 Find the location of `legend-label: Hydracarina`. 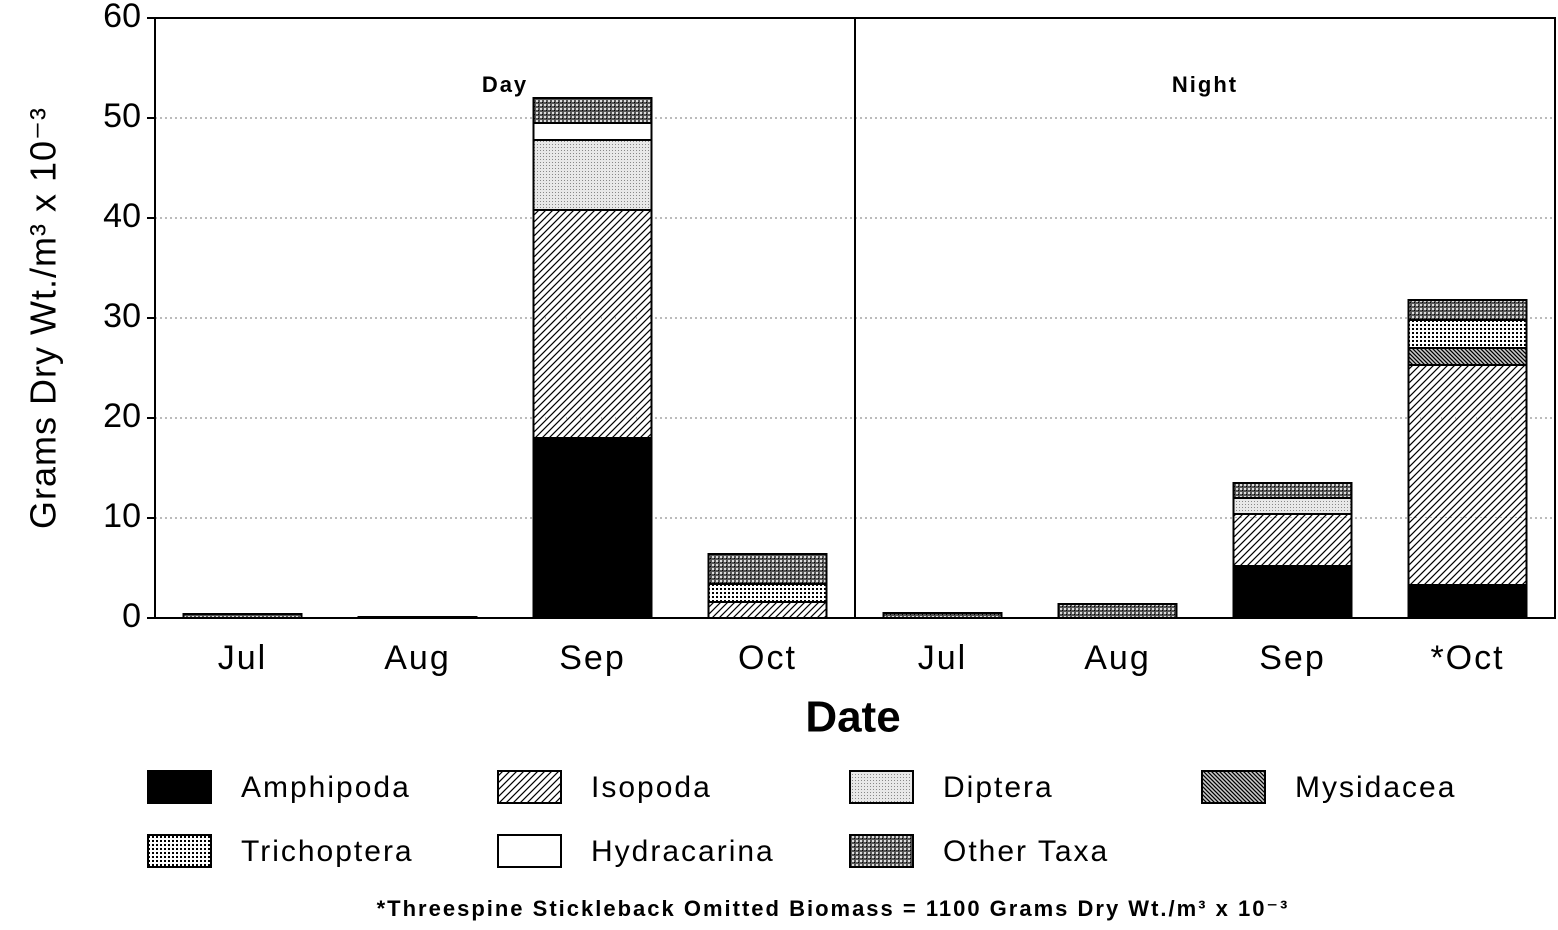

legend-label: Hydracarina is located at coordinates (683, 851).